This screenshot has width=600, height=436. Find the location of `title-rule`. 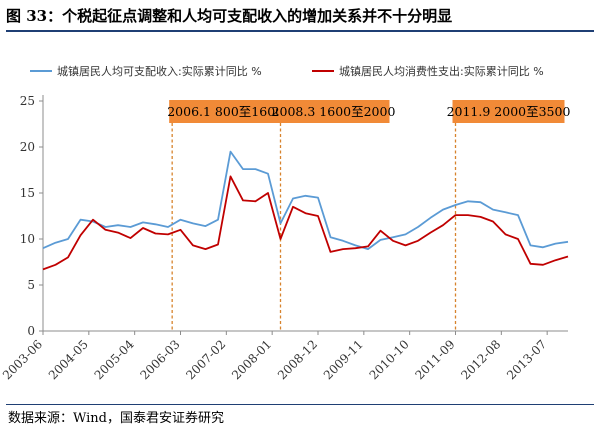

title-rule is located at coordinates (300, 31).